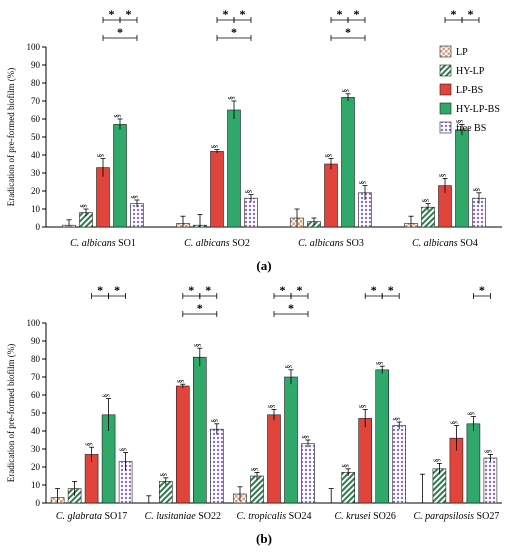 The width and height of the screenshot is (510, 555). I want to click on category-label: C. glabrata SO17, so click(91, 516).